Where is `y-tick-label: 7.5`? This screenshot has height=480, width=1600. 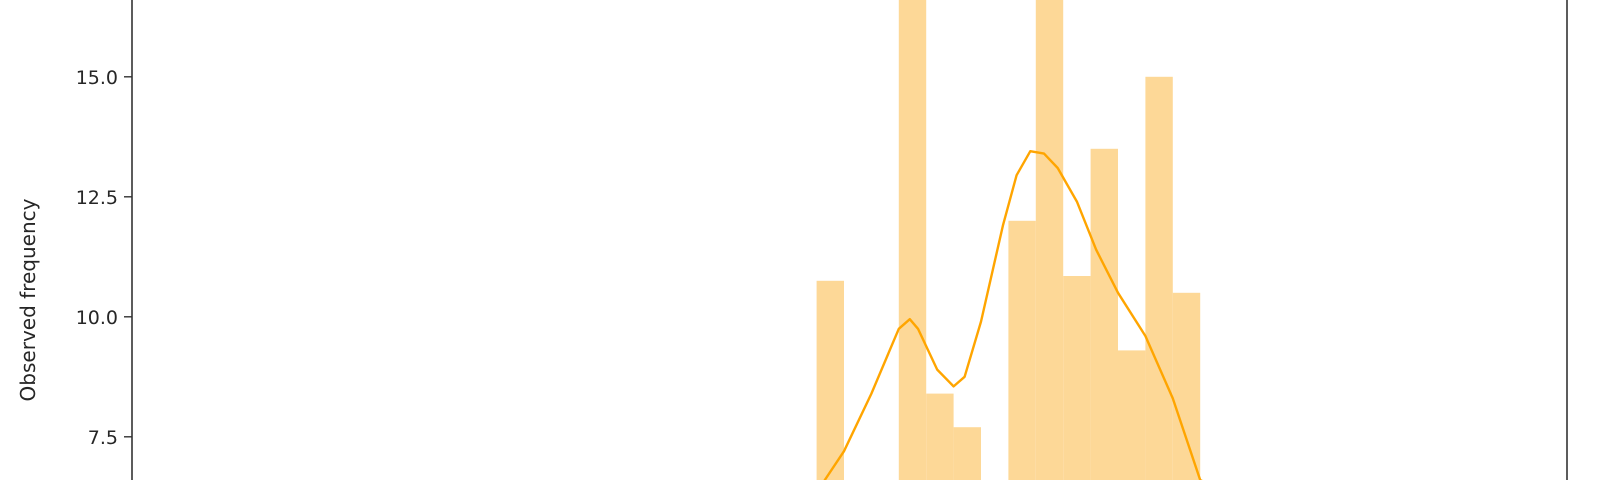 y-tick-label: 7.5 is located at coordinates (103, 438).